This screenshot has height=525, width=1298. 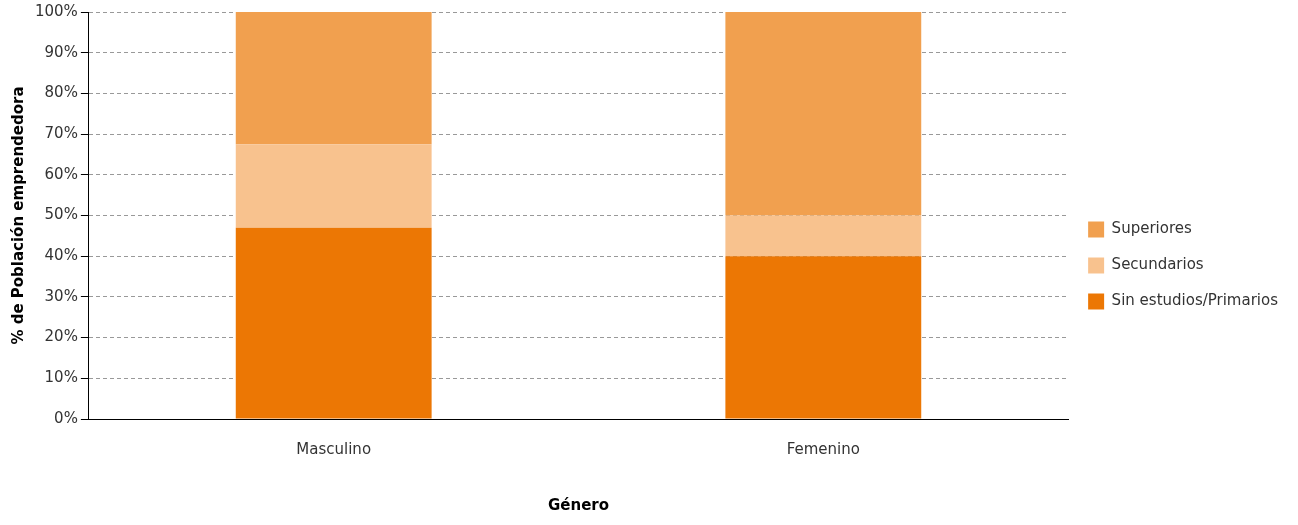 What do you see at coordinates (1195, 300) in the screenshot?
I see `legend-label: Sin estudios/Primarios` at bounding box center [1195, 300].